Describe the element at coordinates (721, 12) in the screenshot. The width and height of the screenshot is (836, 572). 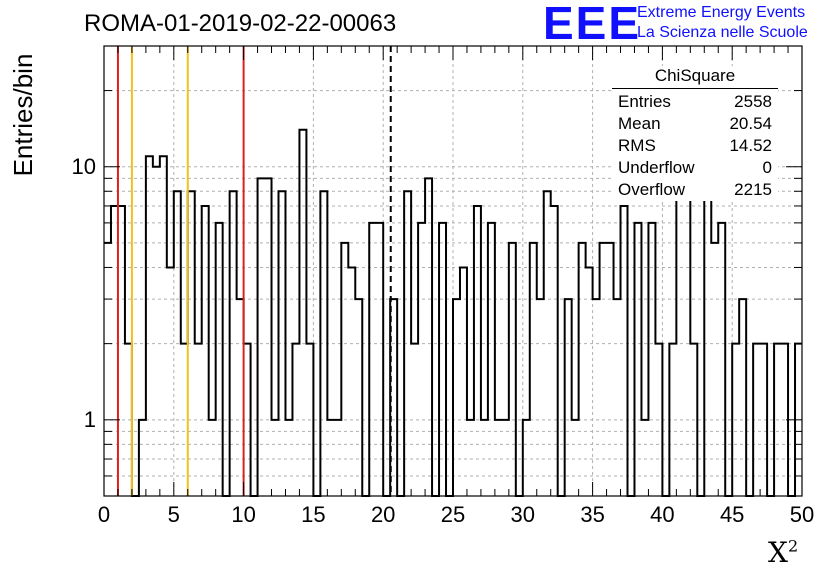
I see `logo-line-1: Extreme Energy Events` at that location.